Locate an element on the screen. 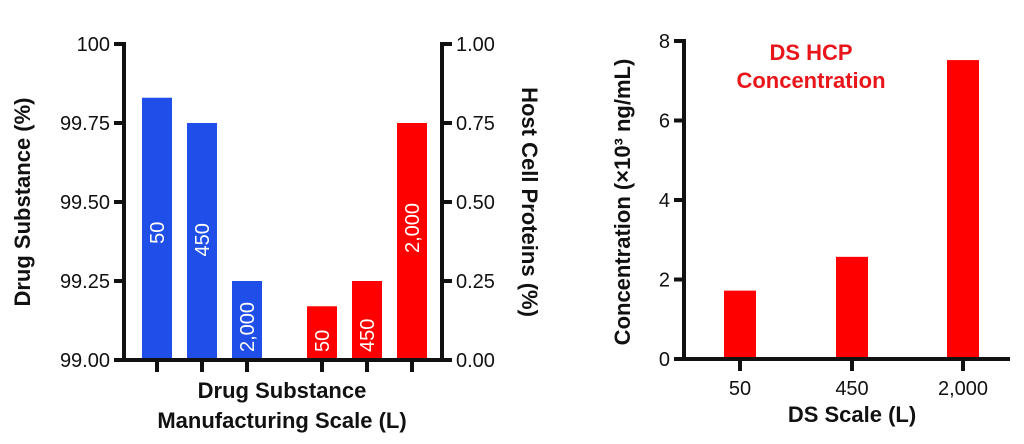  x-tick-label: 450 is located at coordinates (851, 389).